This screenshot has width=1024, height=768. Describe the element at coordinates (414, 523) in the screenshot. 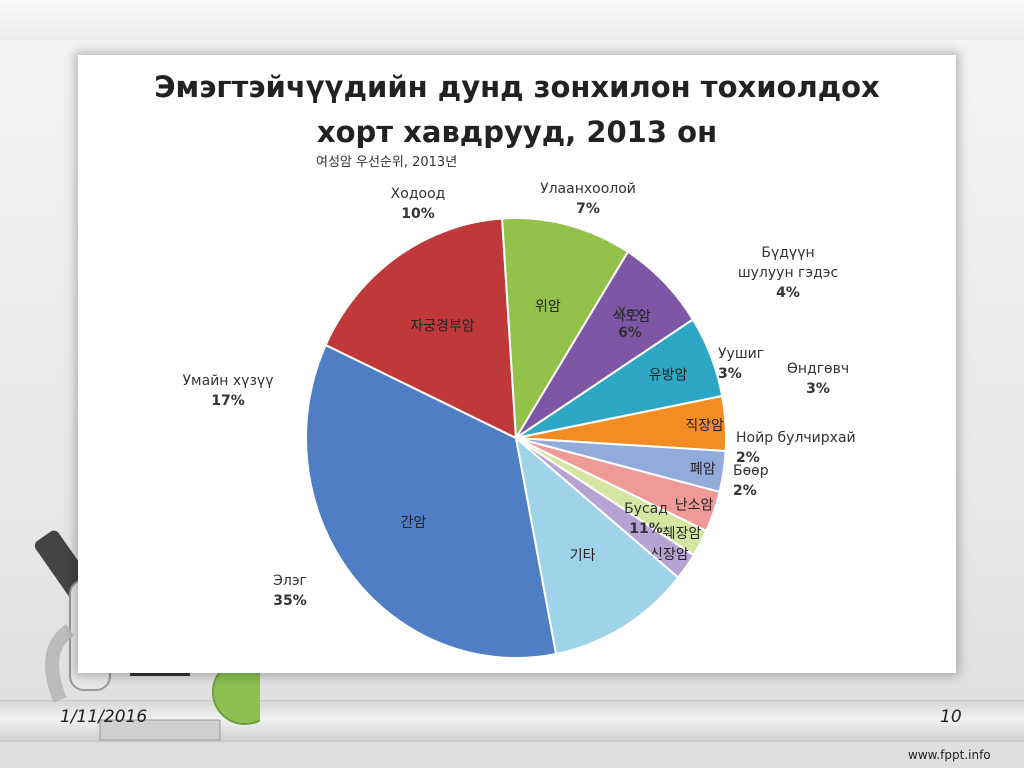

I see `pie-slice-inner-label: 간암` at that location.